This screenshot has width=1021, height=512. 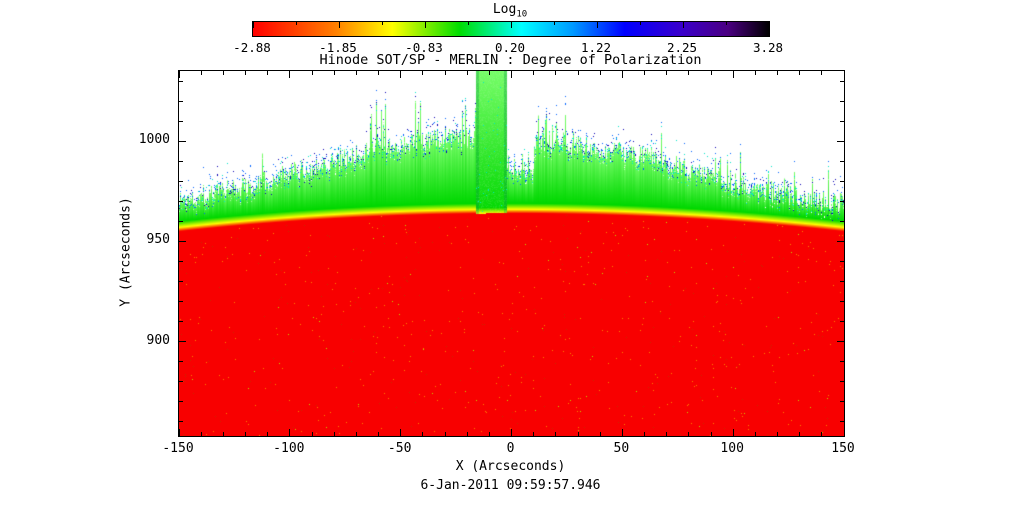 I want to click on colorbar-tick-label: 2.25, so click(x=682, y=47).